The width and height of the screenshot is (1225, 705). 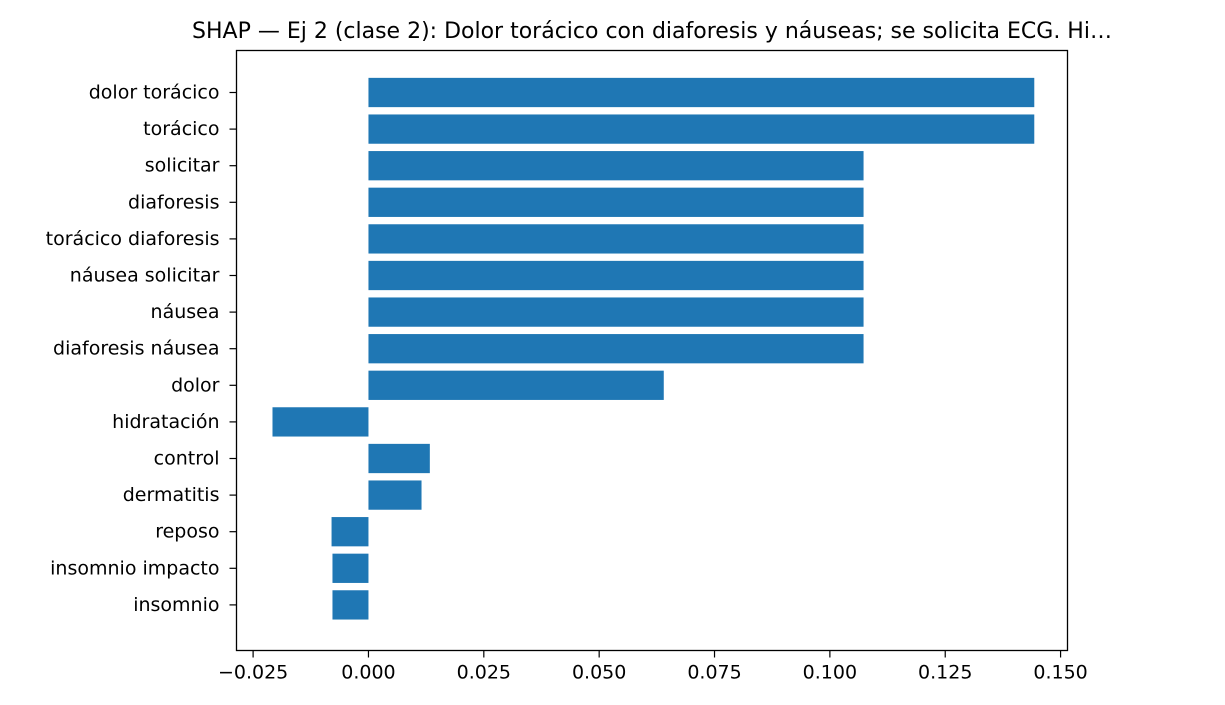 What do you see at coordinates (165, 422) in the screenshot?
I see `y-tick-label-9: hidratación` at bounding box center [165, 422].